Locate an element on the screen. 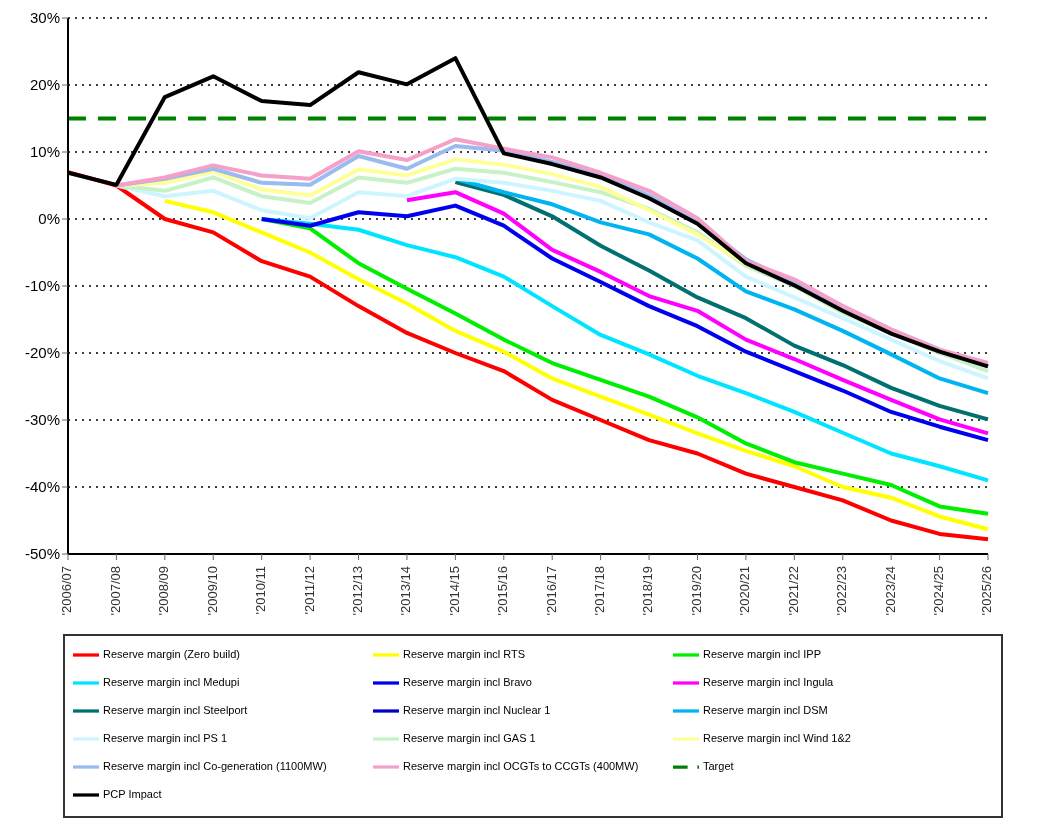 The height and width of the screenshot is (835, 1038). legend-label: Reserve margin incl Co-generation (1100MW) is located at coordinates (215, 765).